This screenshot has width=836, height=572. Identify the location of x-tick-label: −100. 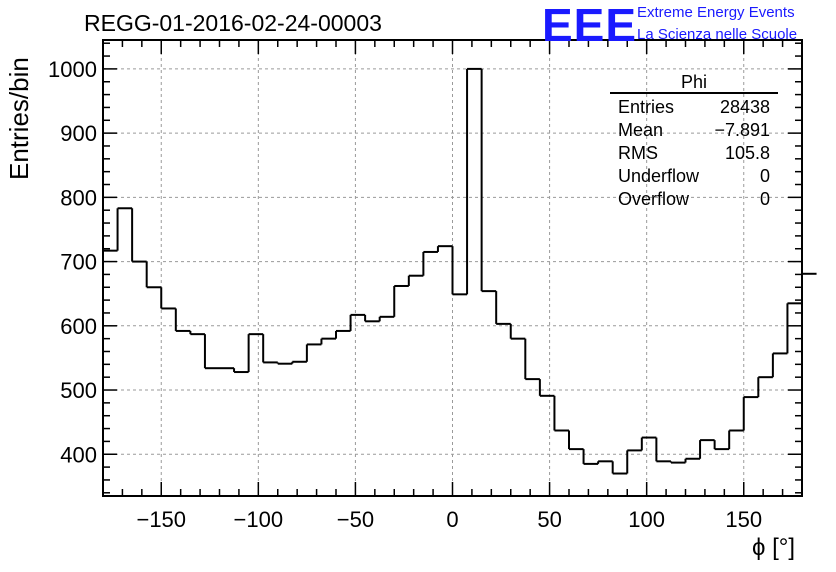
(259, 519).